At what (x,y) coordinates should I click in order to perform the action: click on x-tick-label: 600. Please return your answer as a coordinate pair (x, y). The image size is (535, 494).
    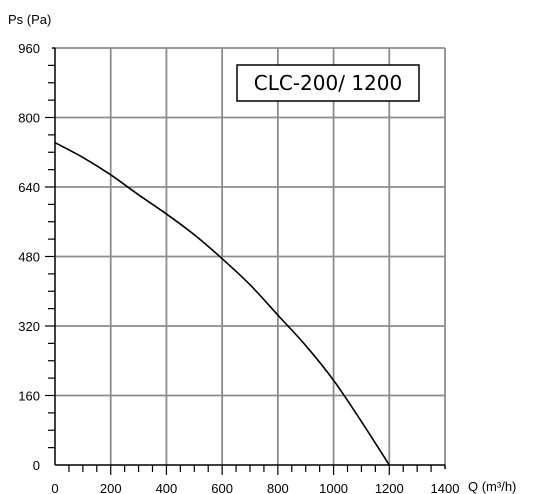
    Looking at the image, I should click on (222, 487).